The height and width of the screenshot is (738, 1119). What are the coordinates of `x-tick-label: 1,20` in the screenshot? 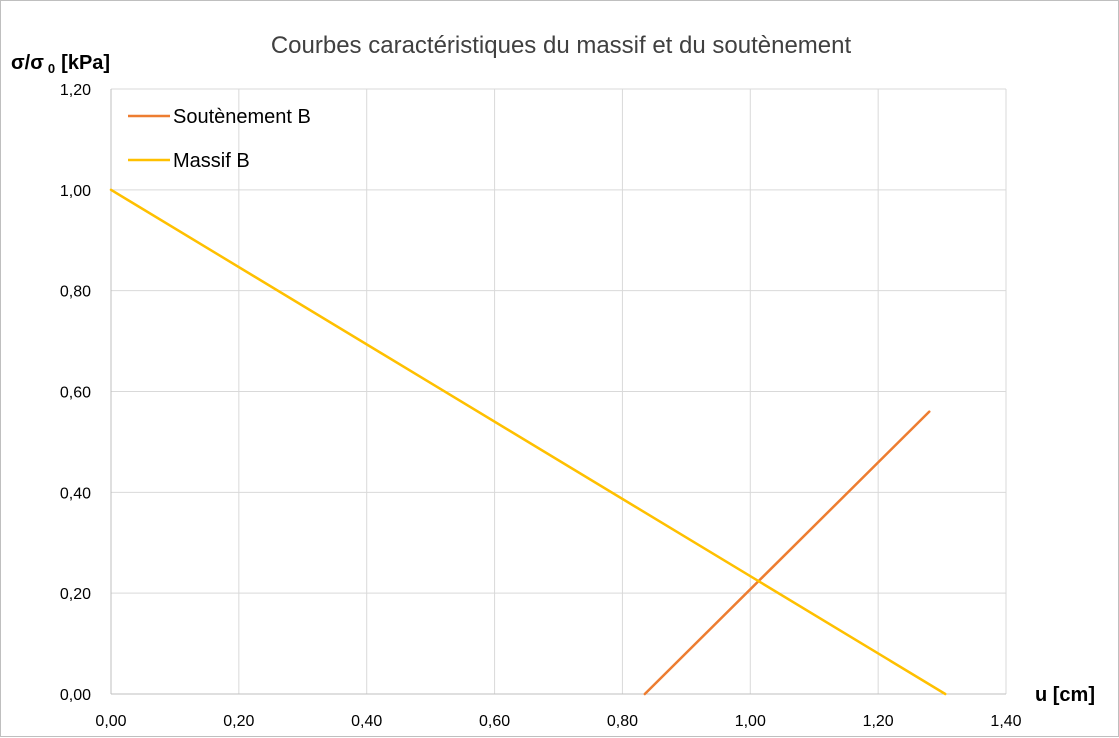 It's located at (878, 721).